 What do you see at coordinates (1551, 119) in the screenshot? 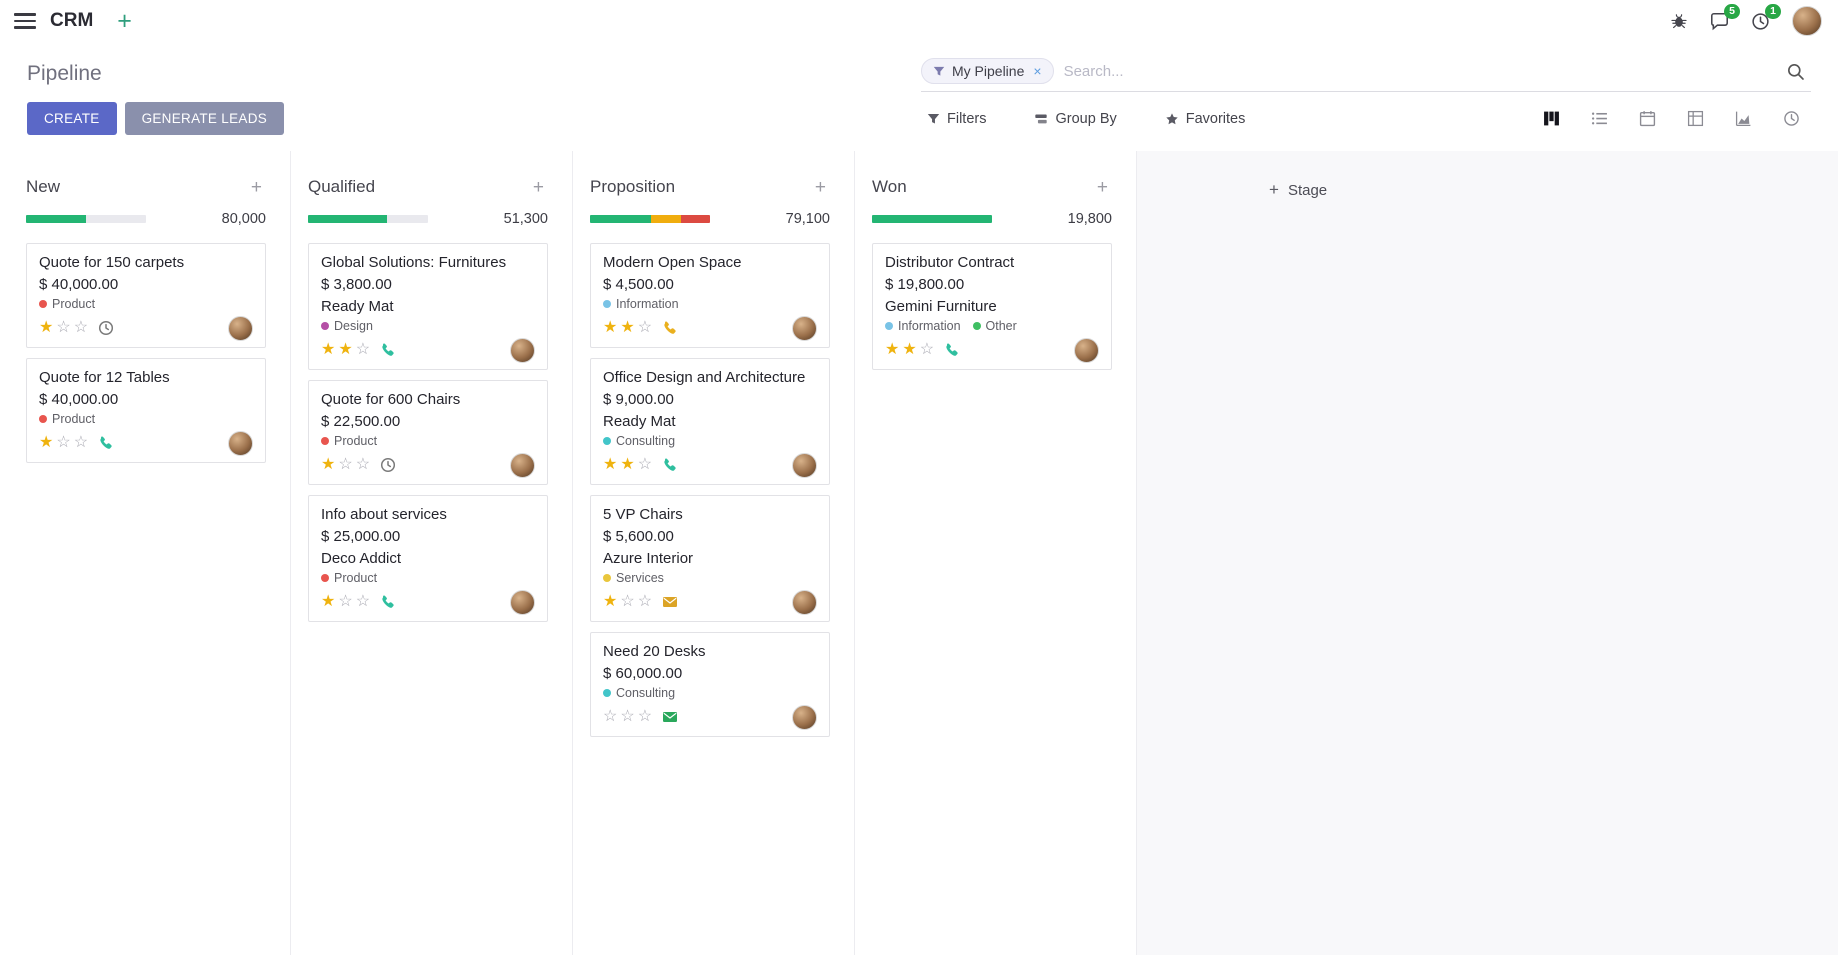
I see `view-kanban-button` at bounding box center [1551, 119].